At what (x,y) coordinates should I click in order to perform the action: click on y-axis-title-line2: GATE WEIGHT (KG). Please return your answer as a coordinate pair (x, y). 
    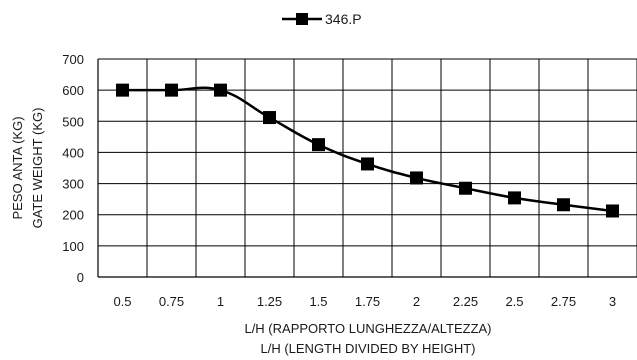
    Looking at the image, I should click on (37, 168).